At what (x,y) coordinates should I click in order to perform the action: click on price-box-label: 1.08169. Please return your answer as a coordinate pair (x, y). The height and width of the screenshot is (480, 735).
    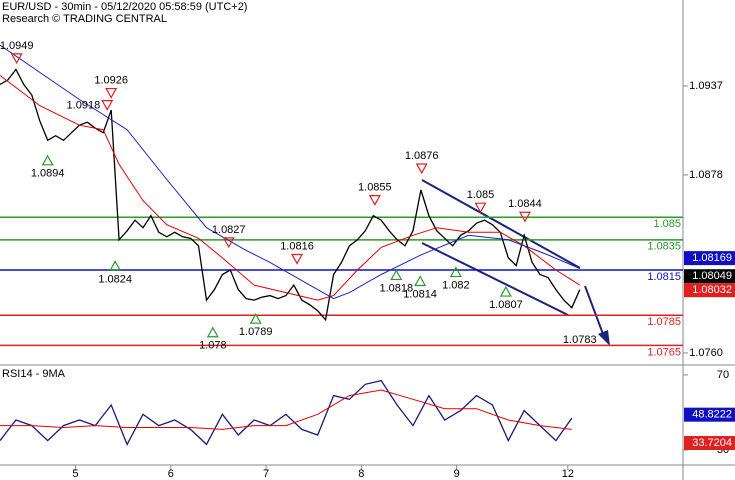
    Looking at the image, I should click on (712, 258).